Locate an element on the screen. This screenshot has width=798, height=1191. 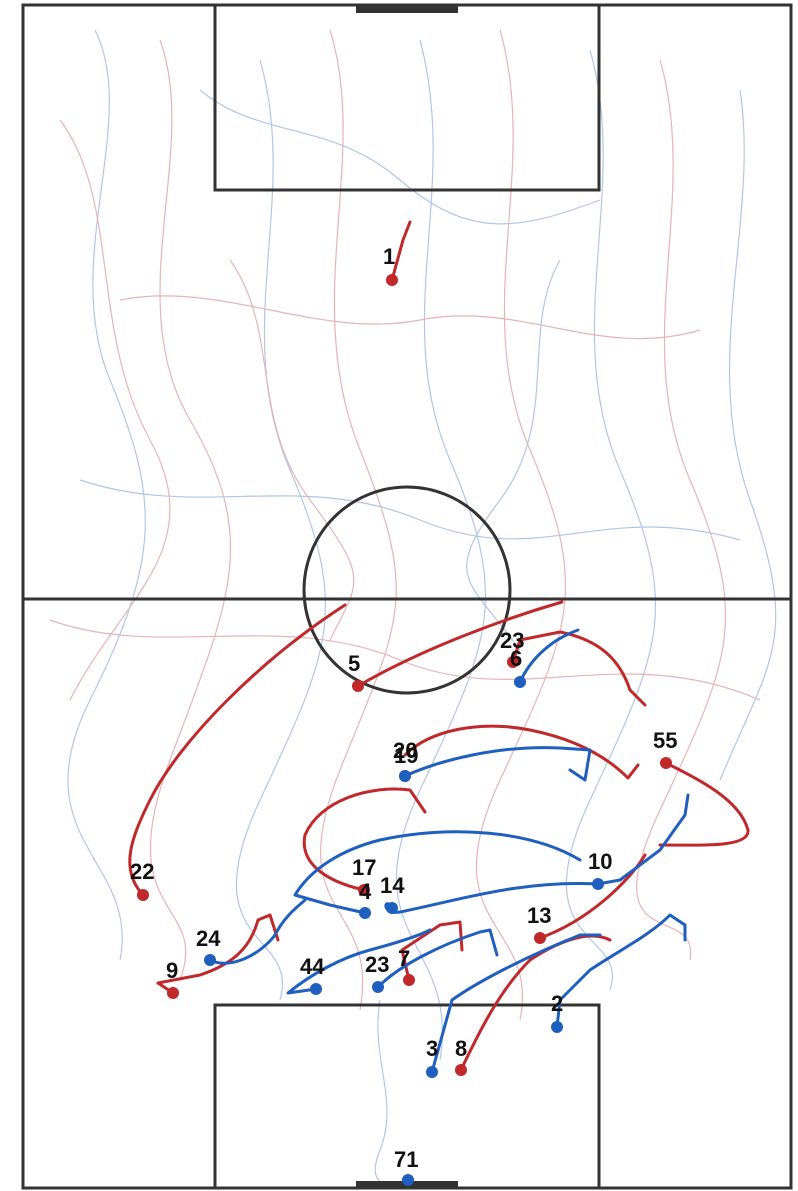
red-player-7-label: 7 is located at coordinates (404, 958).